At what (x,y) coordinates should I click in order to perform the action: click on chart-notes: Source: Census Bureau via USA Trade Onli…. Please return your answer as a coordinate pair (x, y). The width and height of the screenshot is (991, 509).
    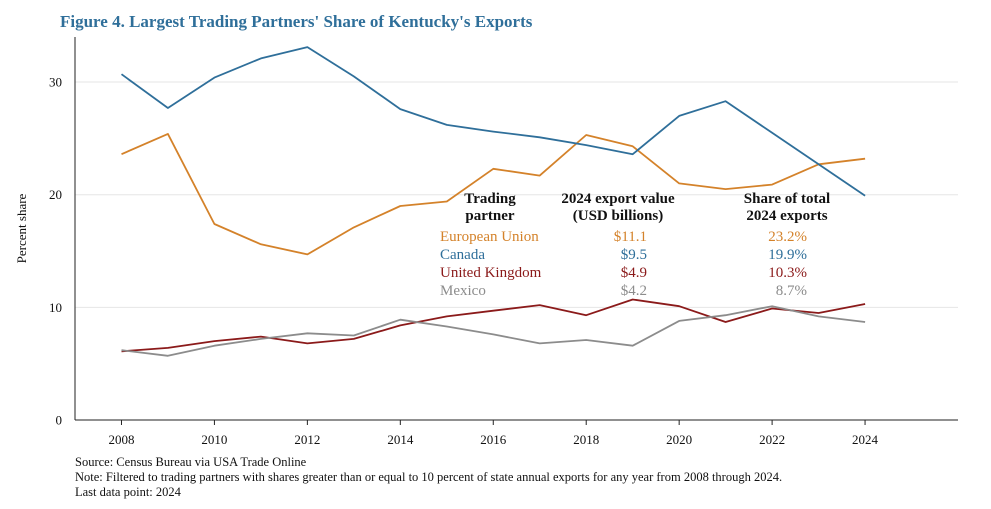
    Looking at the image, I should click on (428, 477).